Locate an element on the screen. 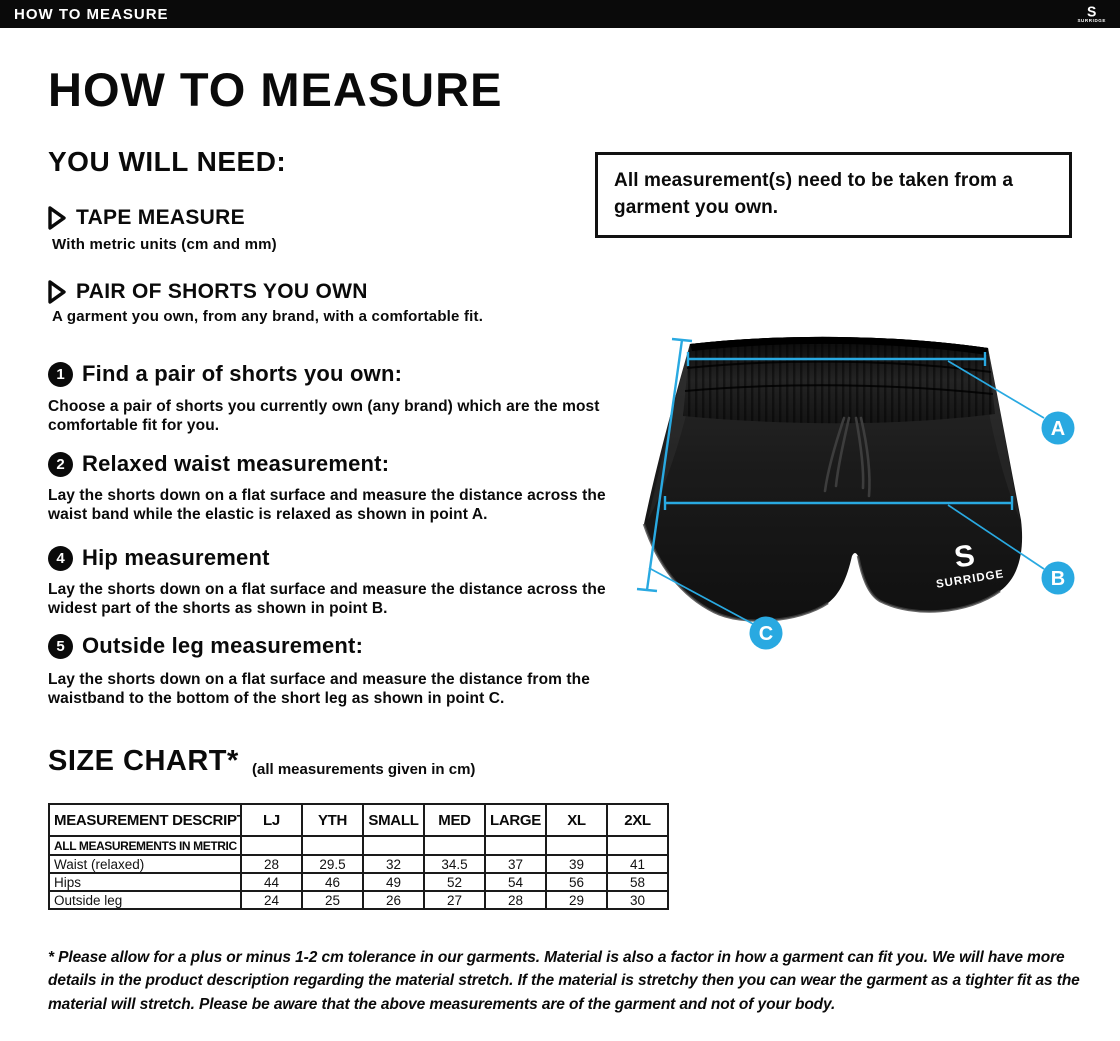 This screenshot has width=1120, height=1041. table-cell: 52 is located at coordinates (454, 882).